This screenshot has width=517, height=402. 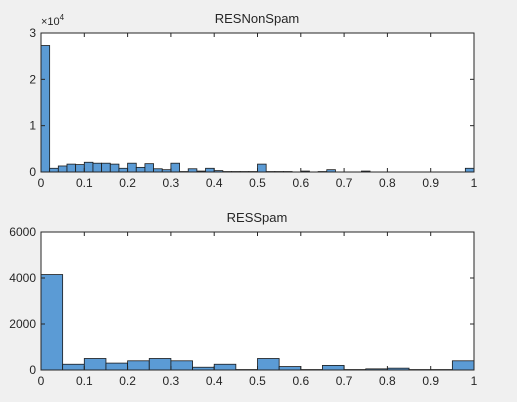 I want to click on y-tick-label: 2, so click(x=32, y=79).